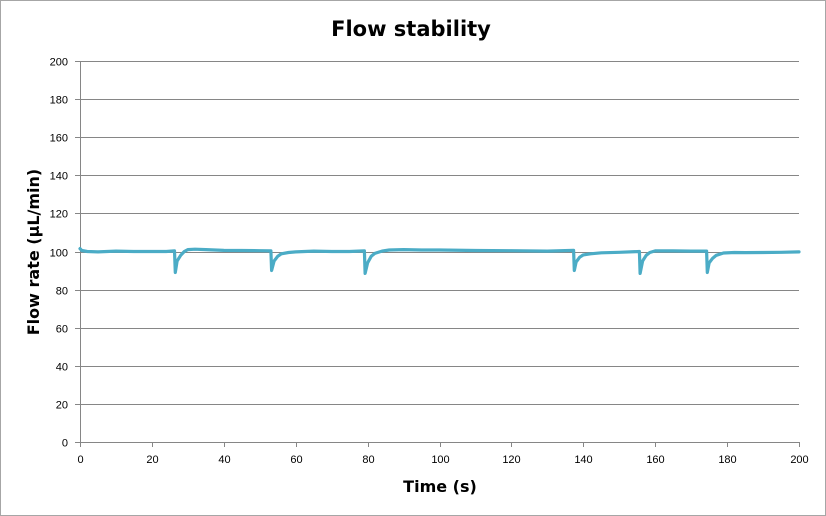 The width and height of the screenshot is (826, 516). What do you see at coordinates (59, 101) in the screenshot?
I see `y-tick-label-180: 180` at bounding box center [59, 101].